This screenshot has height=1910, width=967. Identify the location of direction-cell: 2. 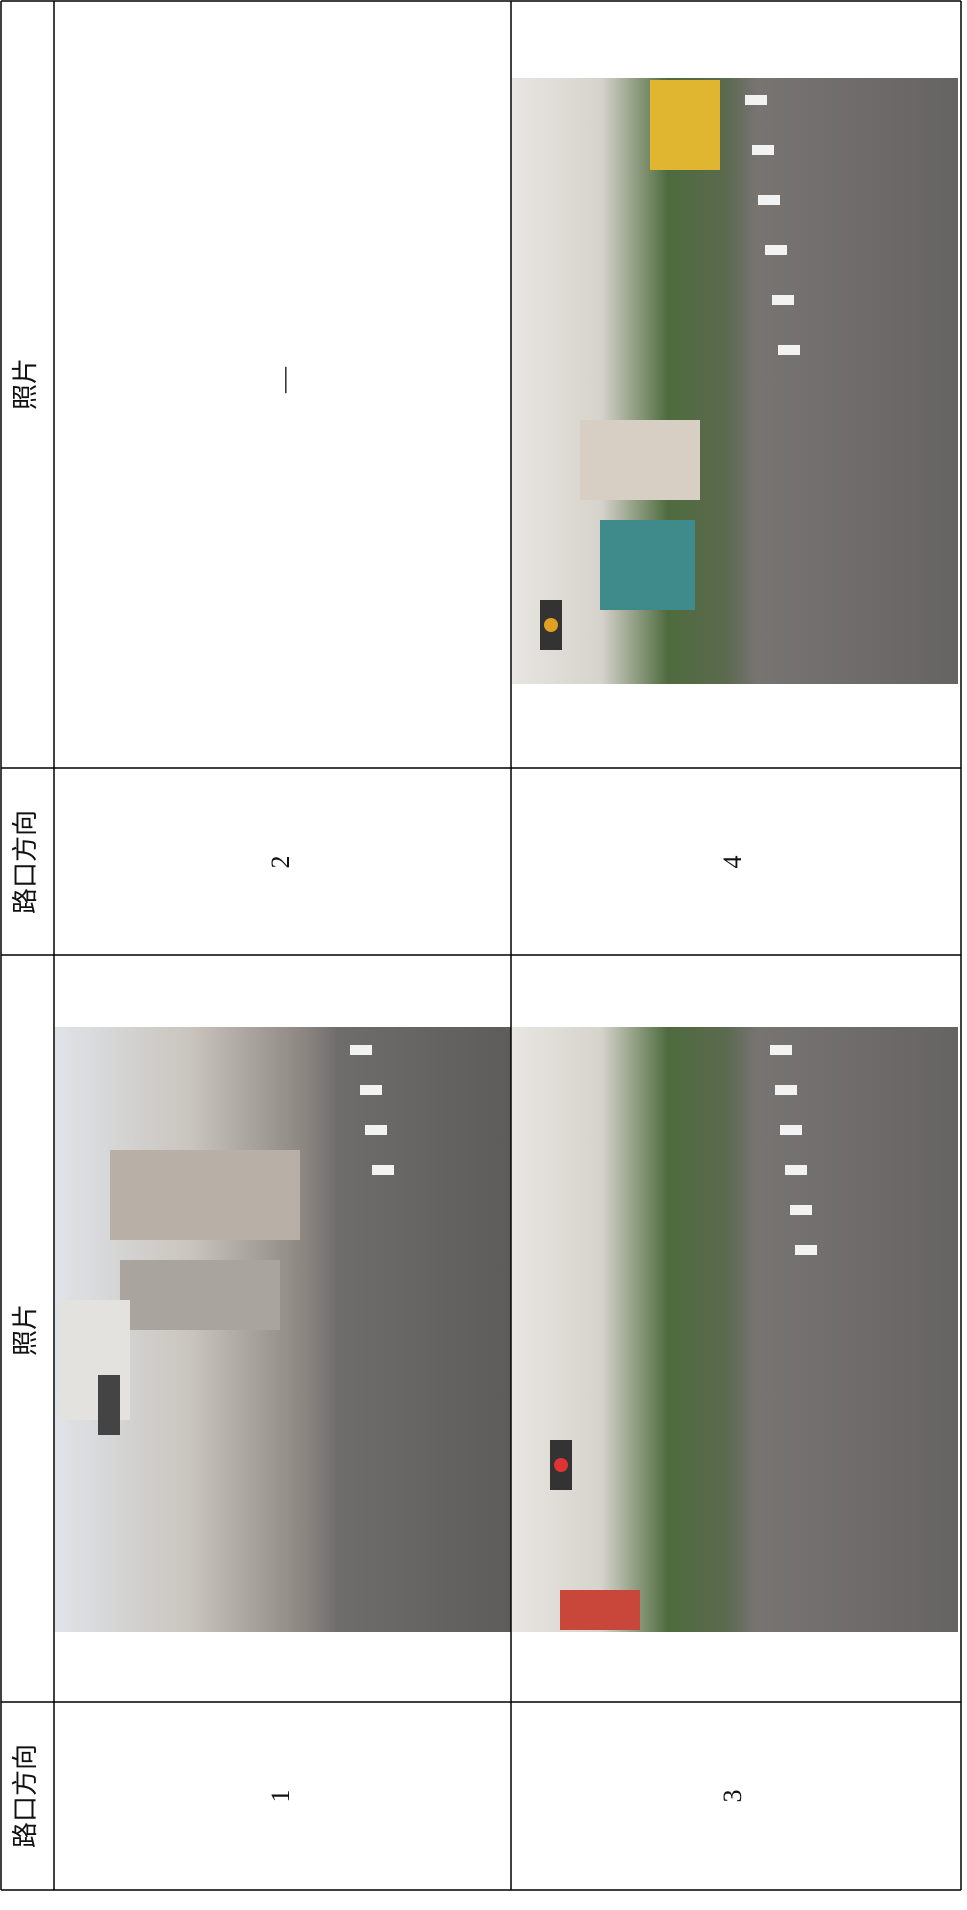
(280, 862).